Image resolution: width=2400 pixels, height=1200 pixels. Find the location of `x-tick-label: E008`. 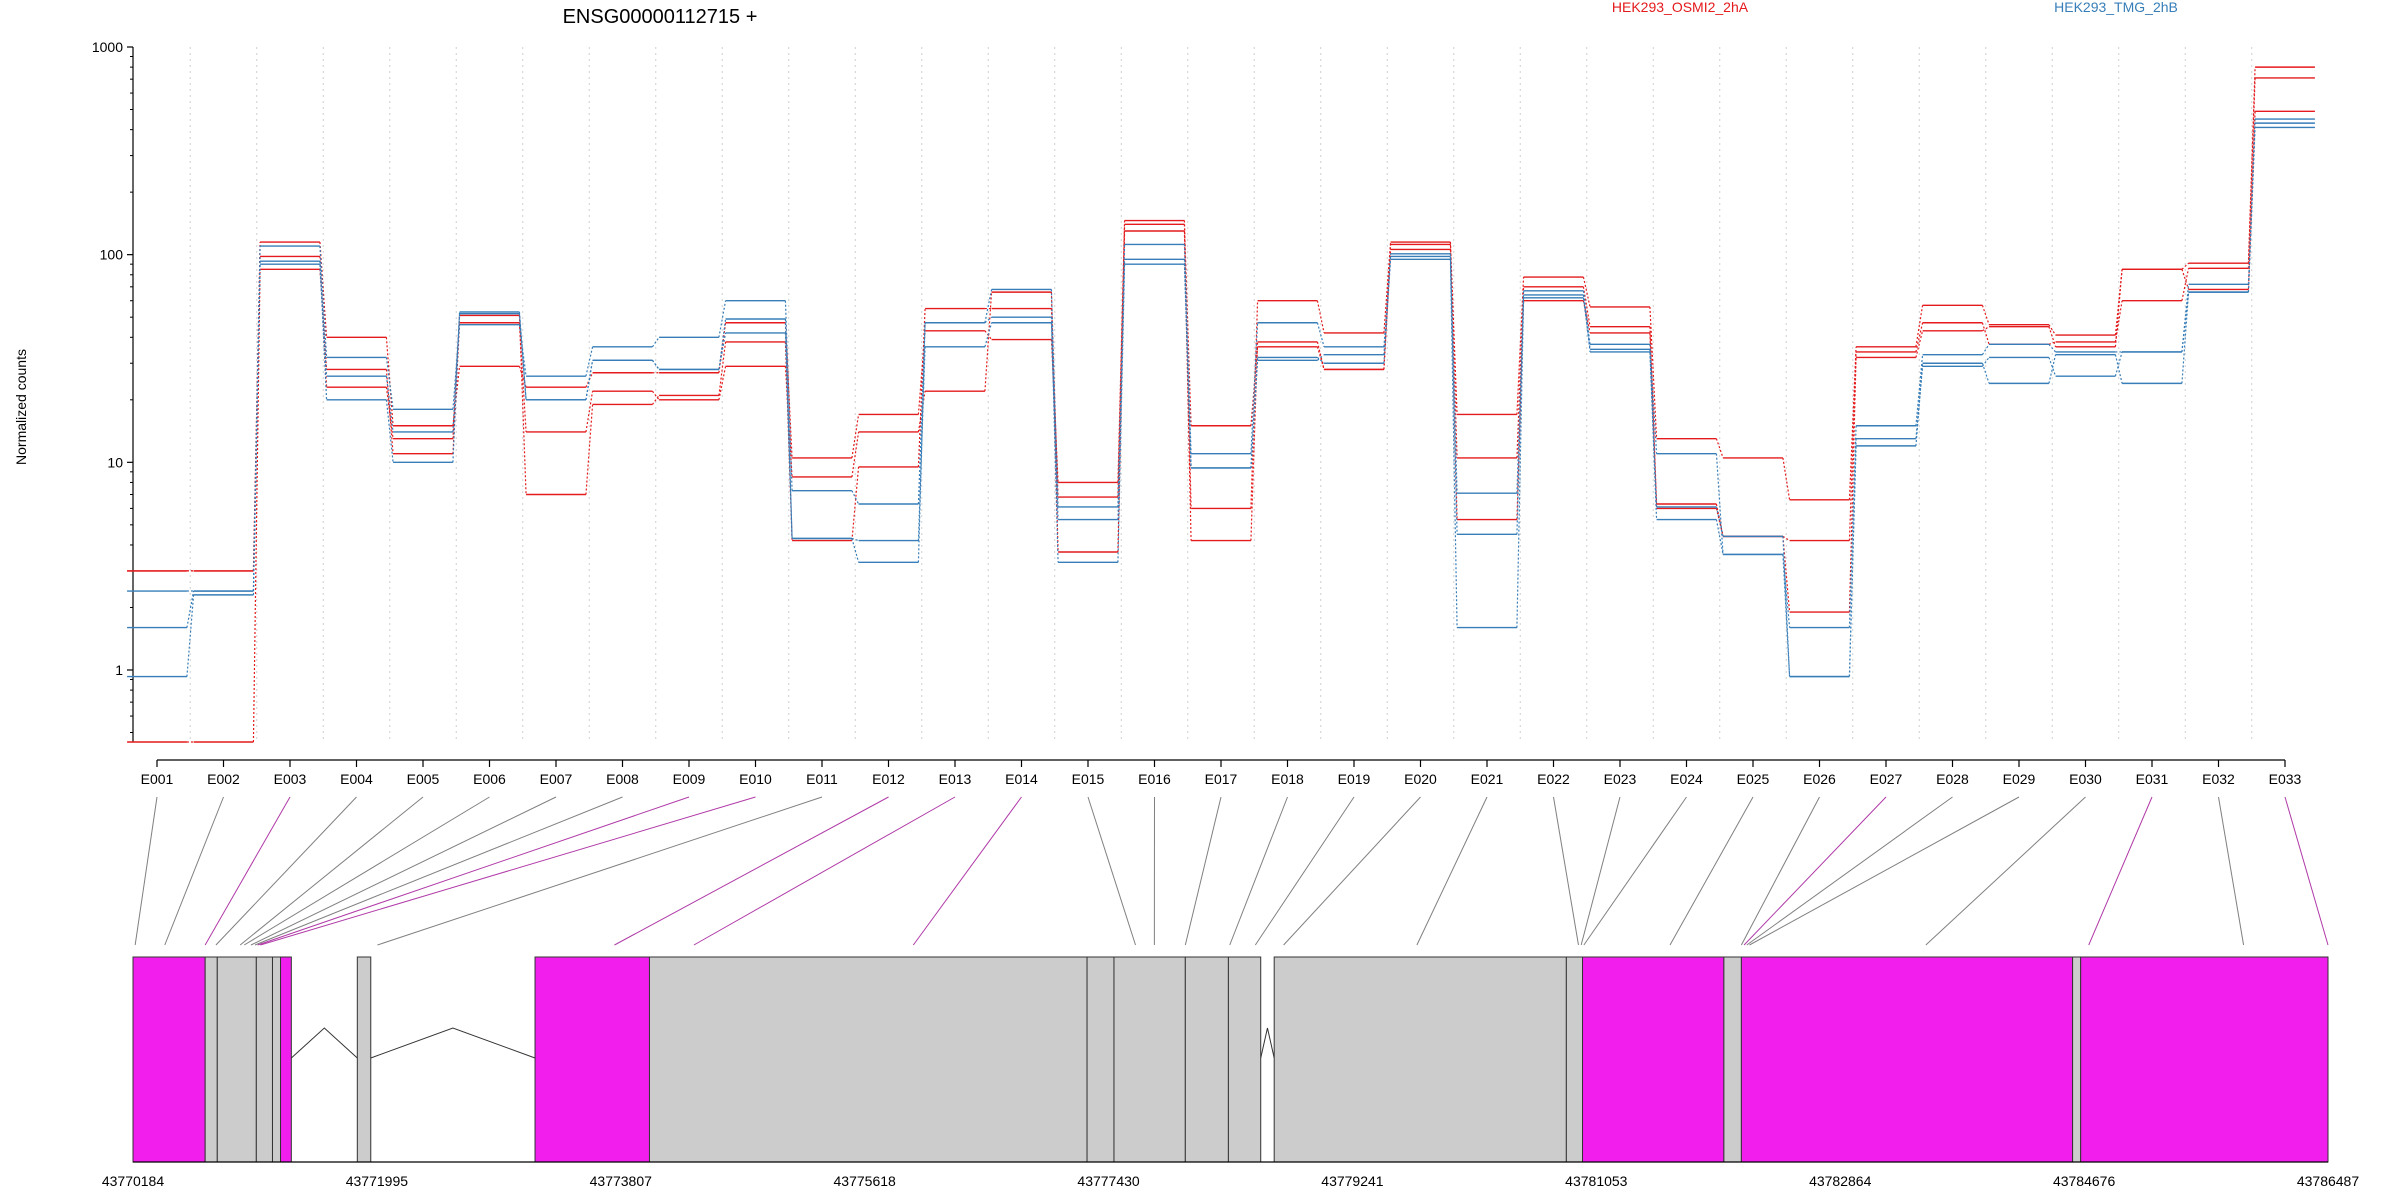

x-tick-label: E008 is located at coordinates (622, 779).